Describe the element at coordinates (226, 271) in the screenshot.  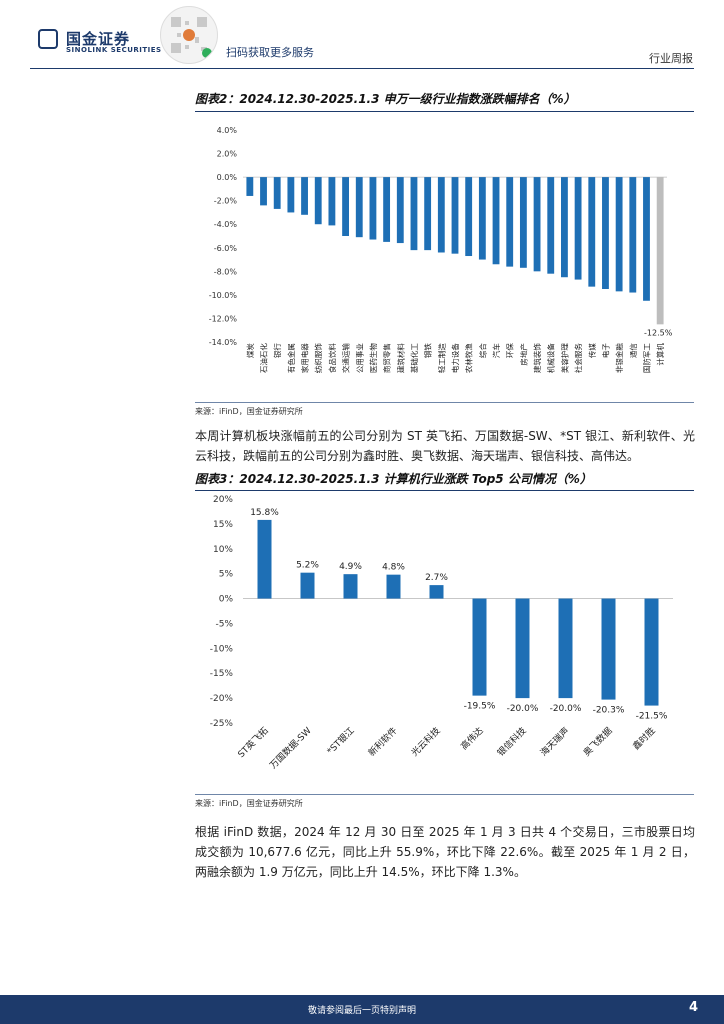
I see `y-tick-label: -8.0%` at that location.